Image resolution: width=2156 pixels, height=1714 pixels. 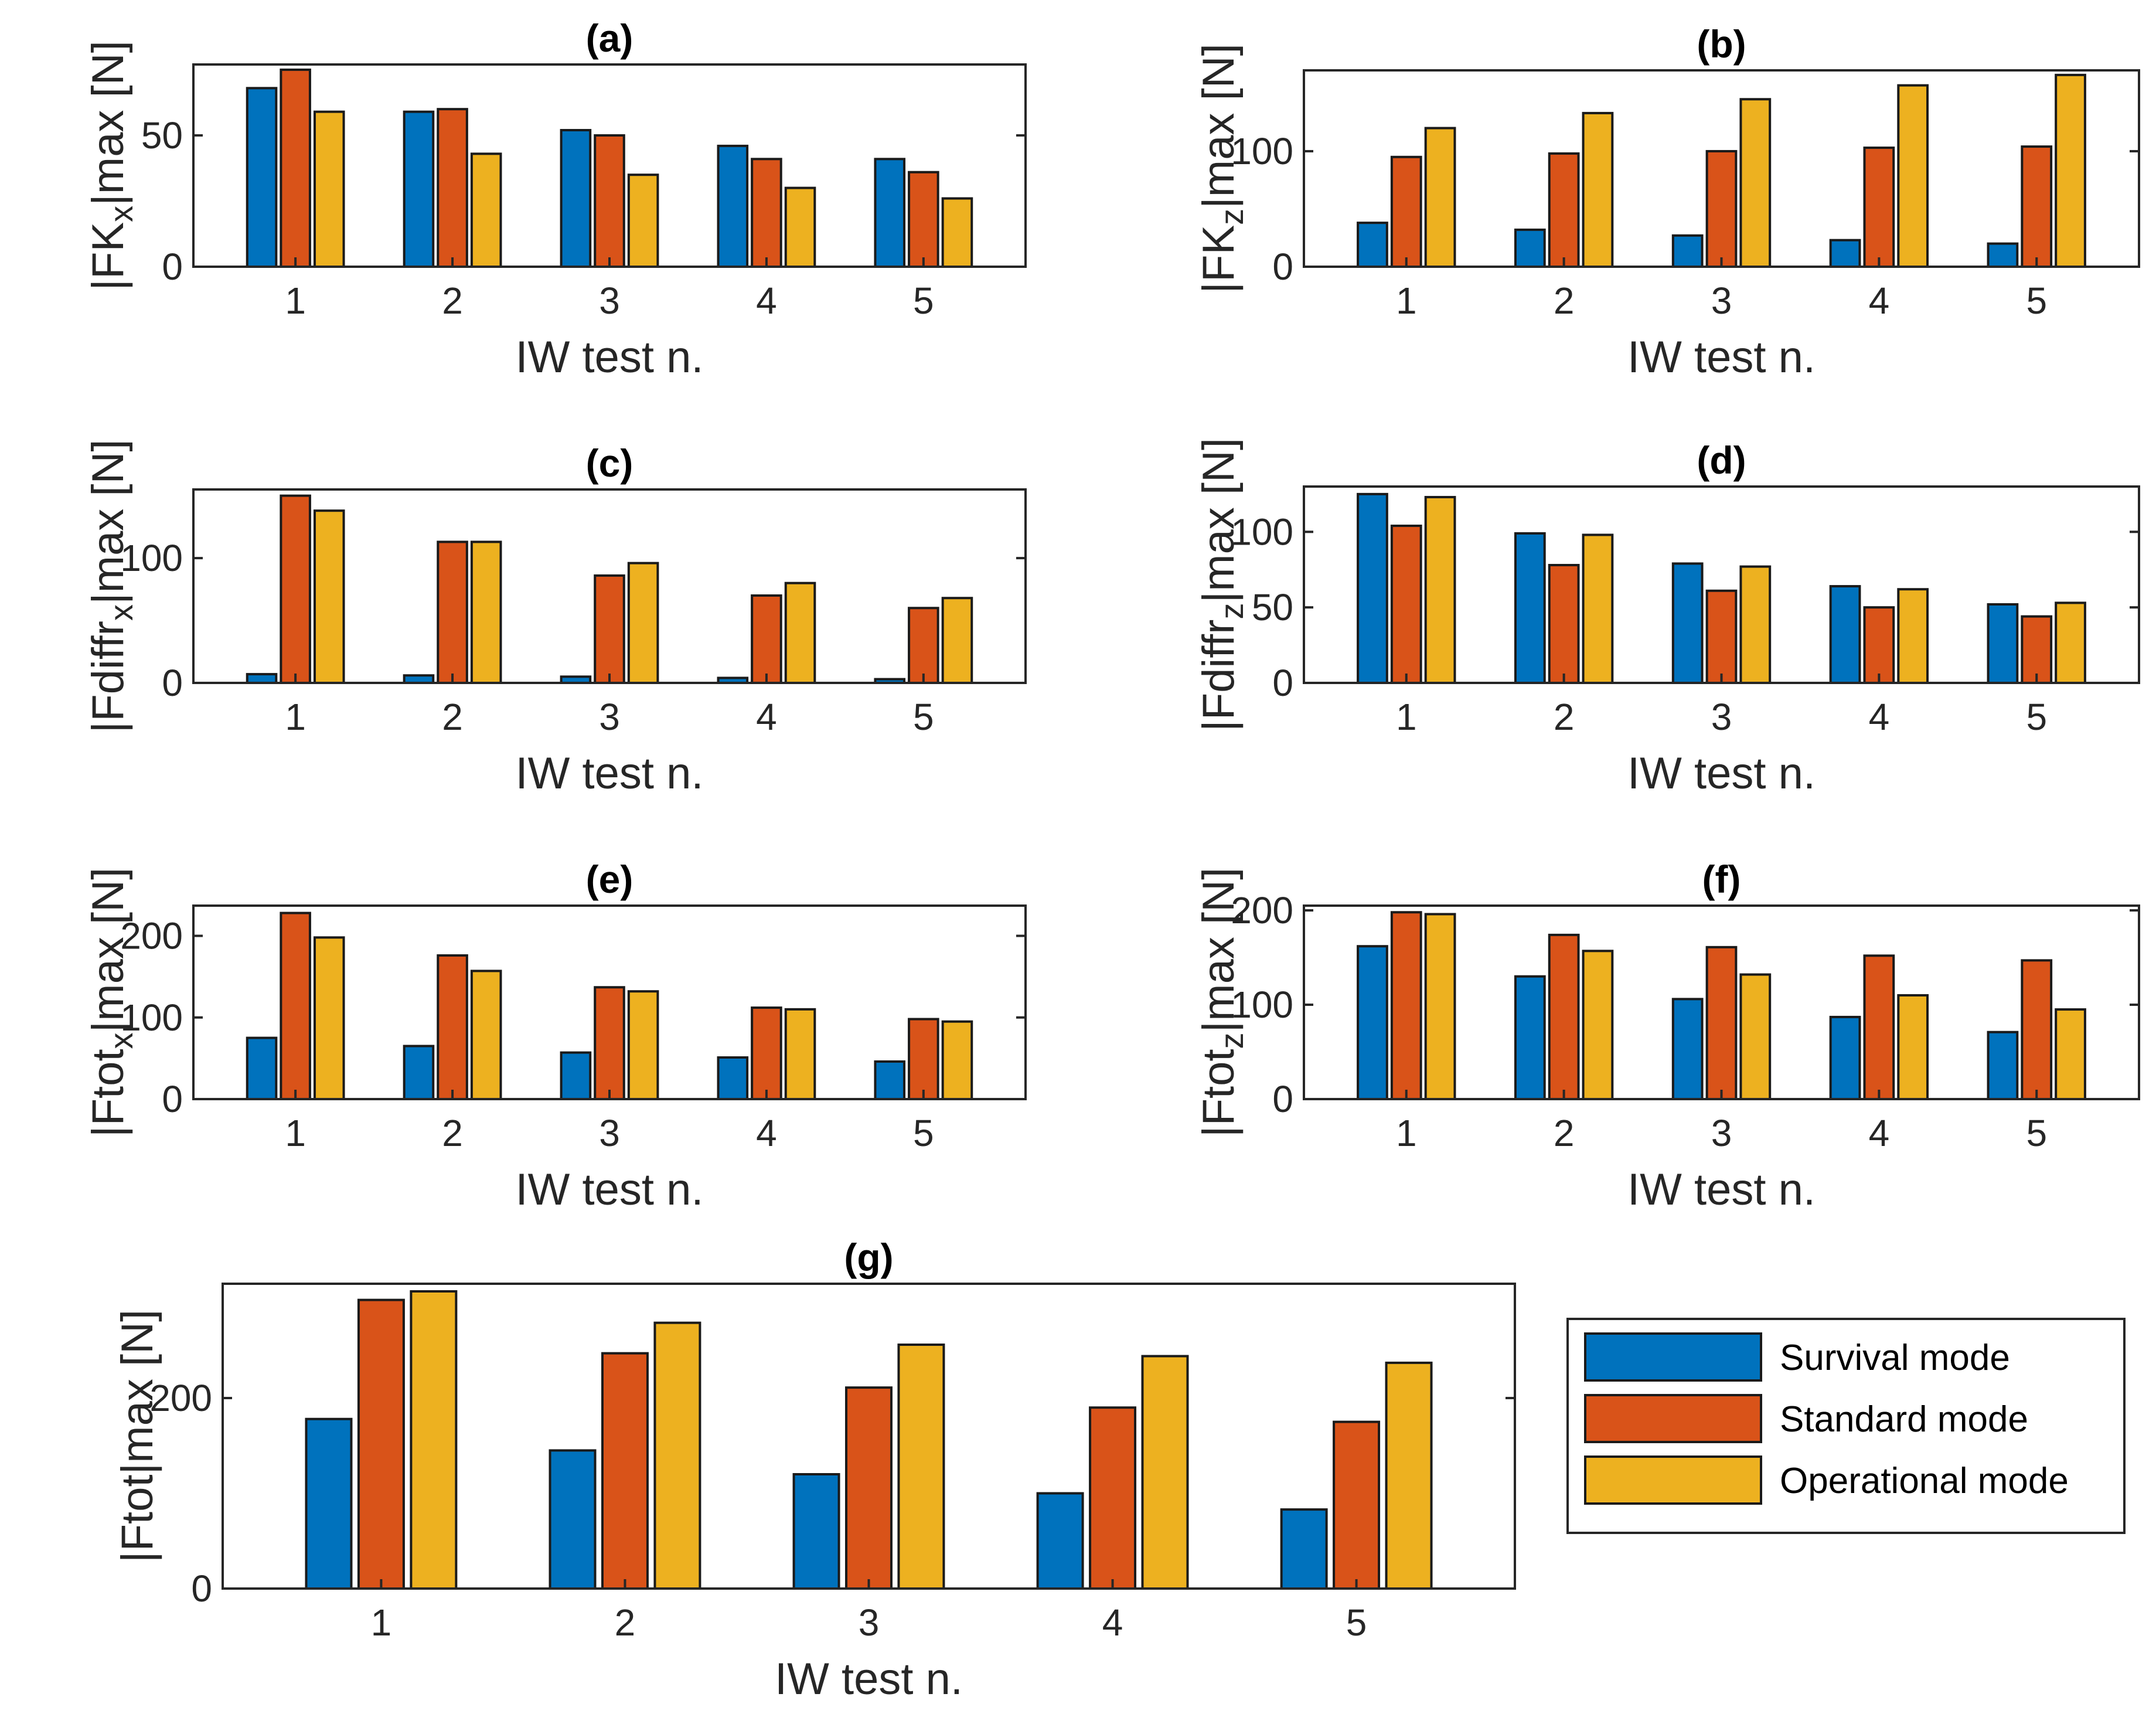 I want to click on bar-e-s2-c2, so click(x=452, y=1027).